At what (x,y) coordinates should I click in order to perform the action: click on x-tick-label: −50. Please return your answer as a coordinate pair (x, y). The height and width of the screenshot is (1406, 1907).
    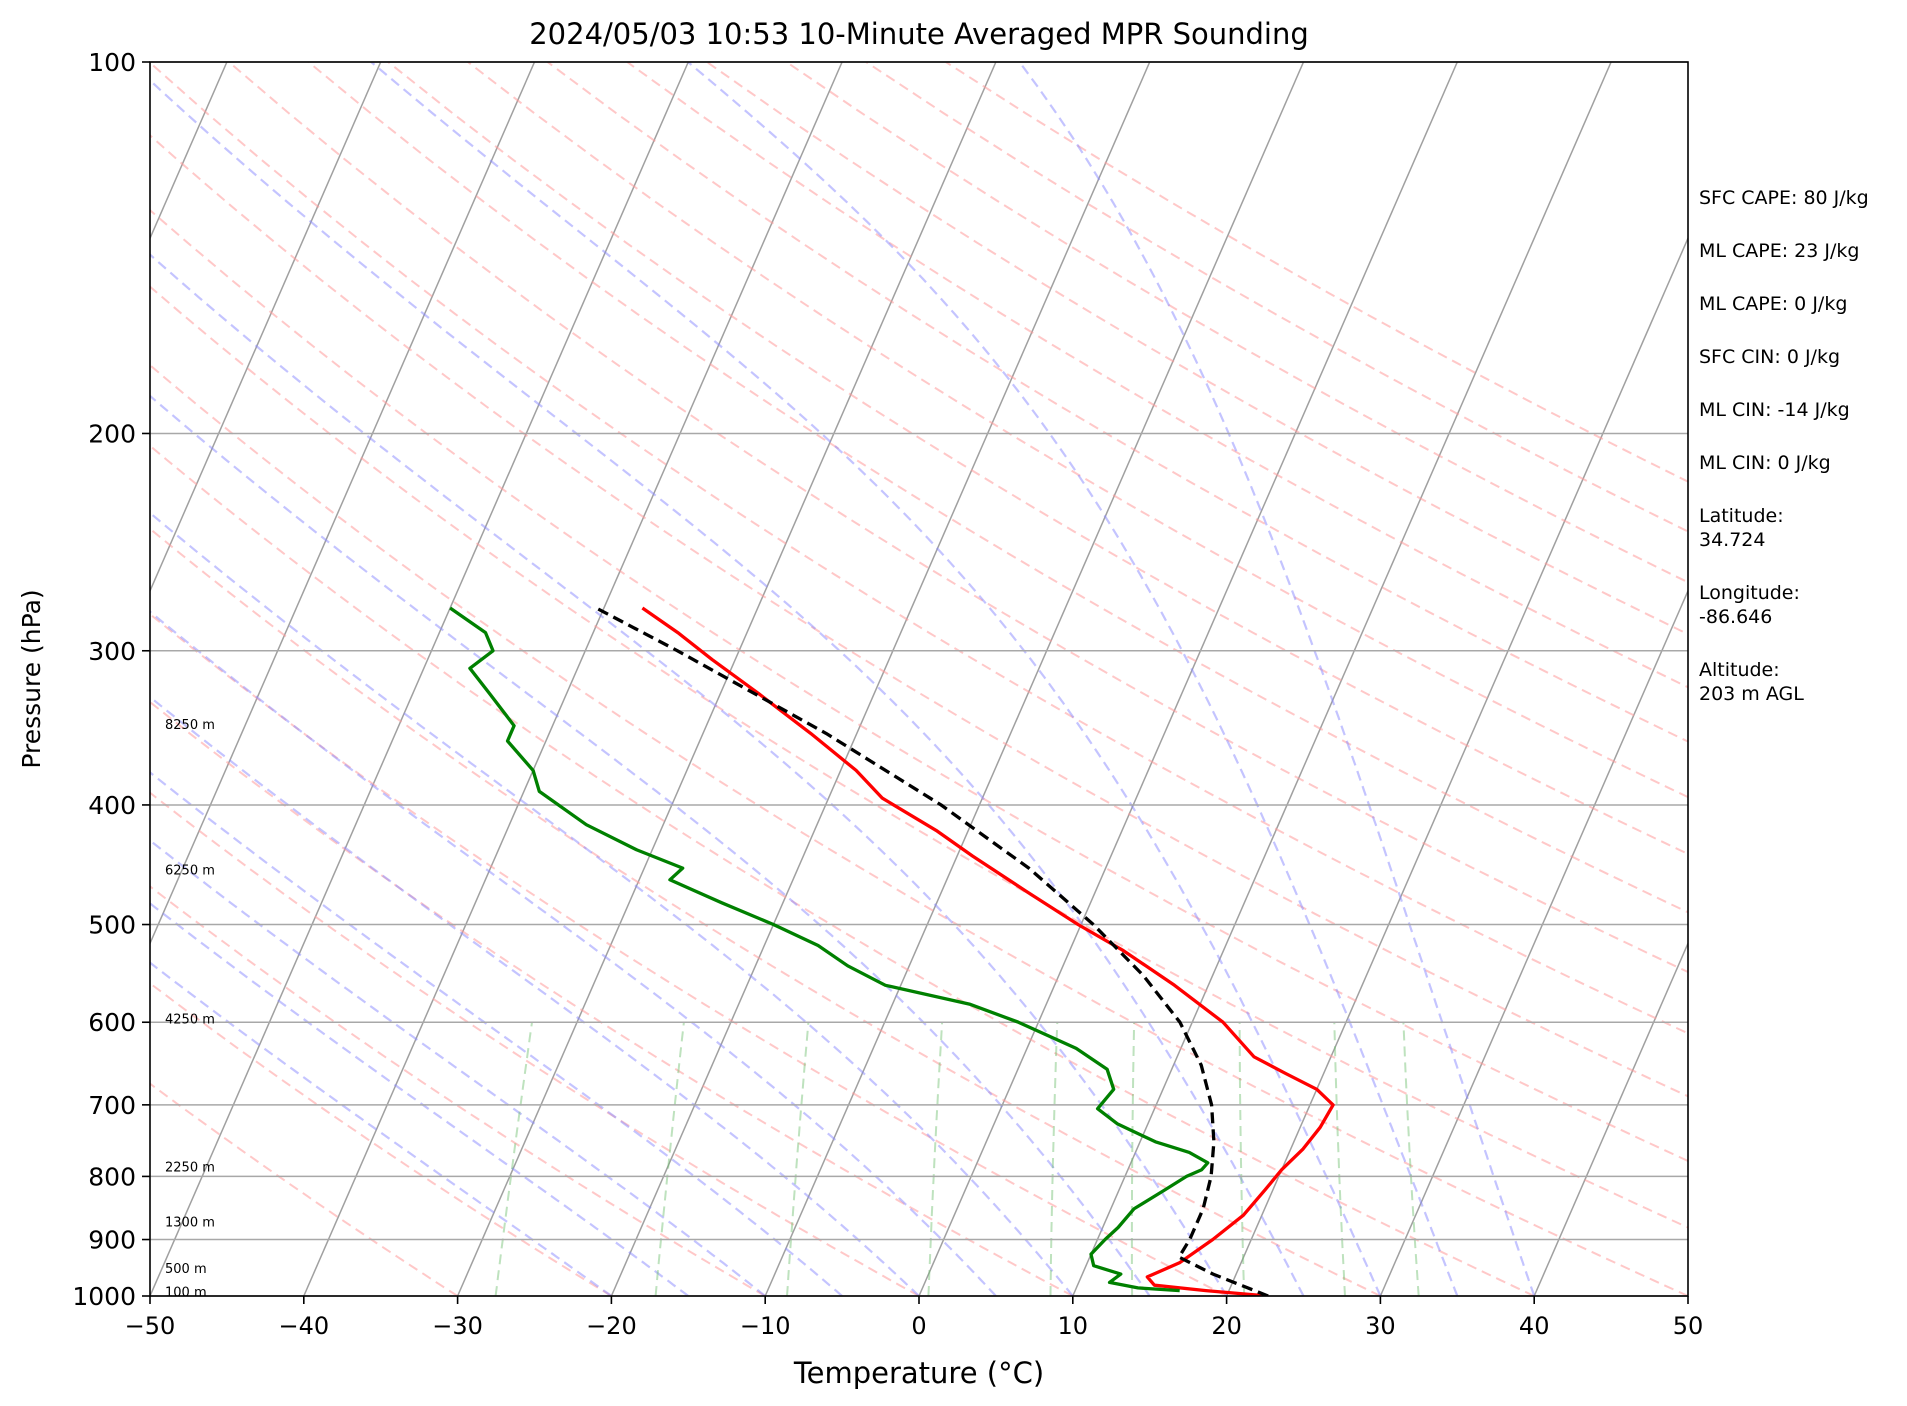
    Looking at the image, I should click on (150, 1326).